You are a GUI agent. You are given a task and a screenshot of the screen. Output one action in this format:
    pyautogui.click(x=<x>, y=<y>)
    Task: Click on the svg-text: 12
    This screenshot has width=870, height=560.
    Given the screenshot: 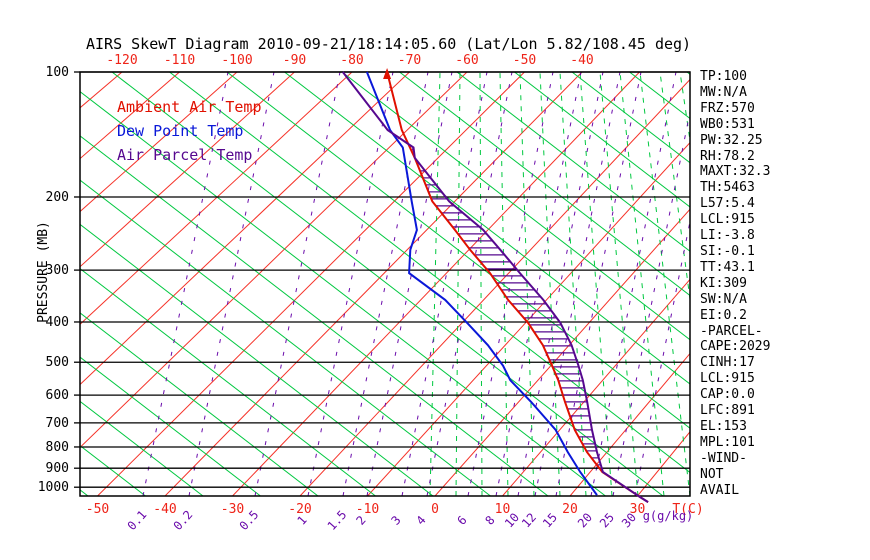 What is the action you would take?
    pyautogui.click(x=529, y=520)
    